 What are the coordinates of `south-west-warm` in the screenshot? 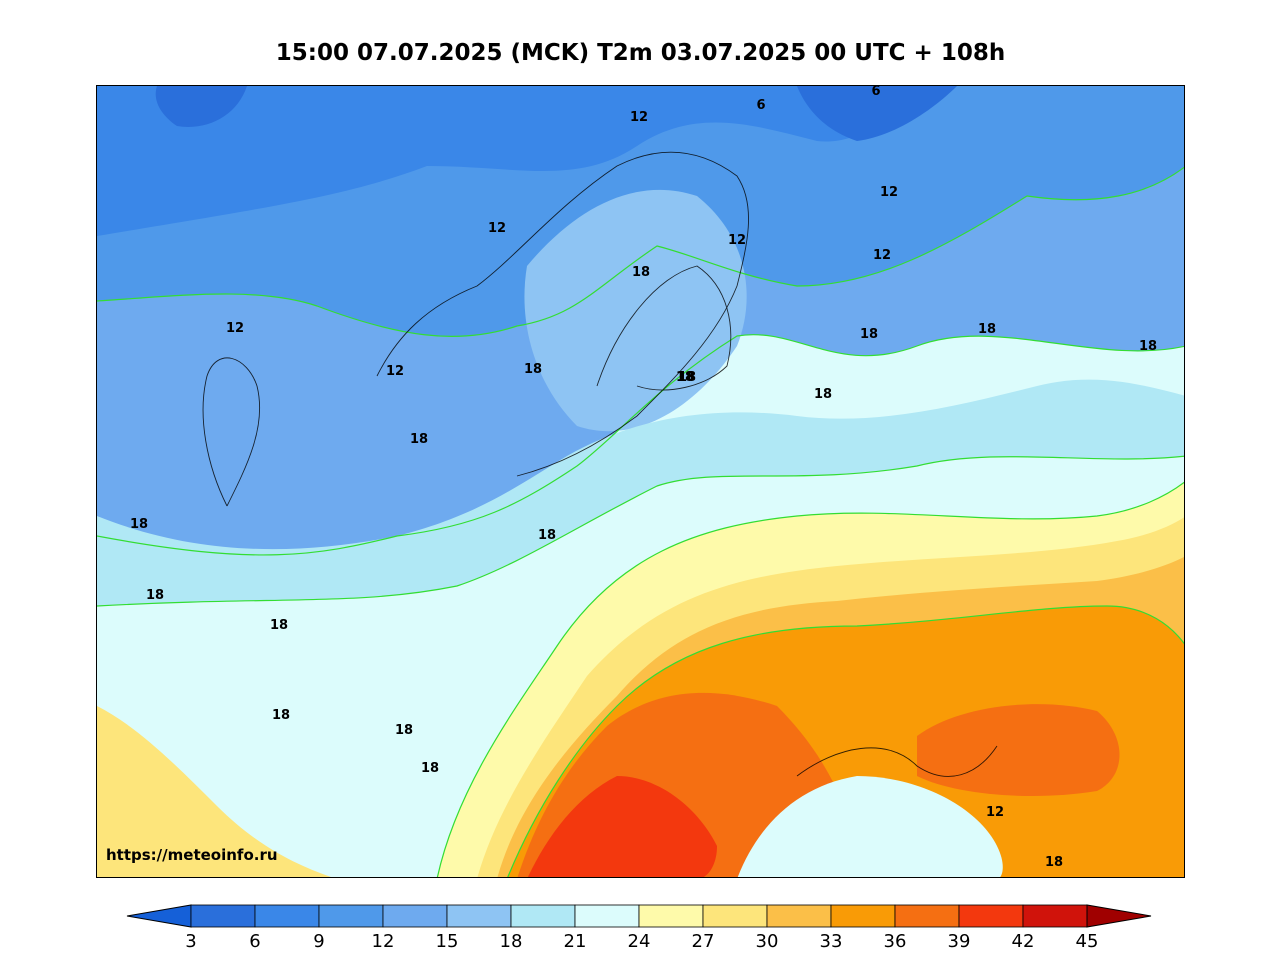 It's located at (214, 791).